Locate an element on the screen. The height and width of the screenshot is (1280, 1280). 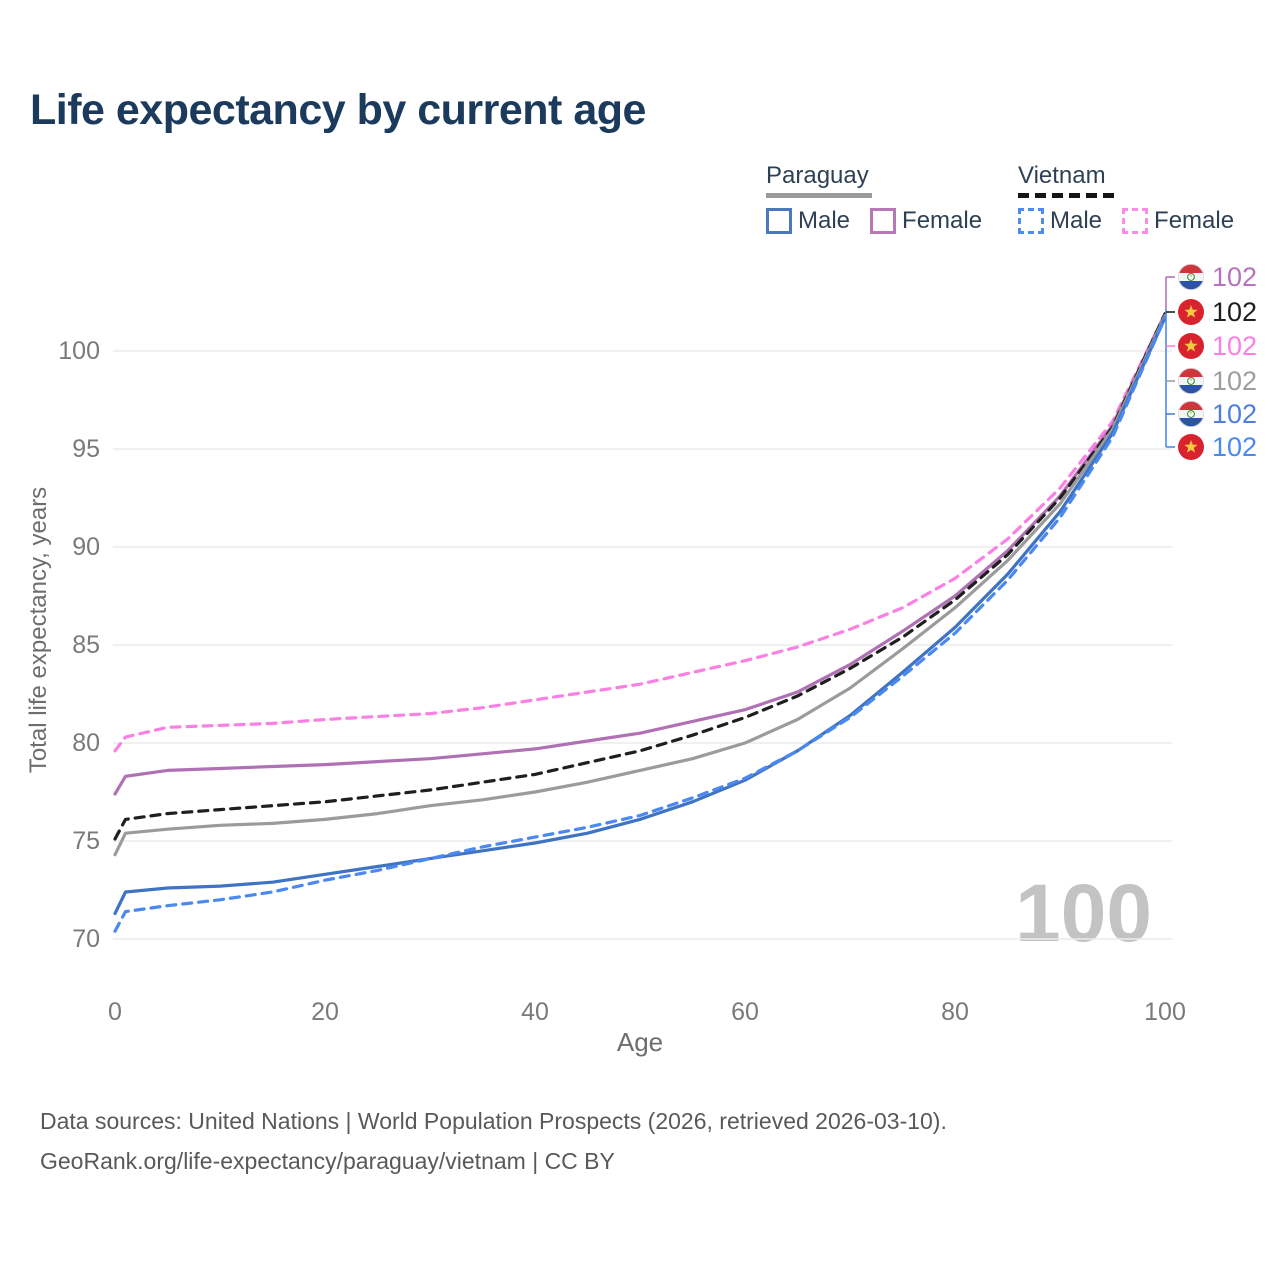
y-tick-label-85: 85 is located at coordinates (86, 645).